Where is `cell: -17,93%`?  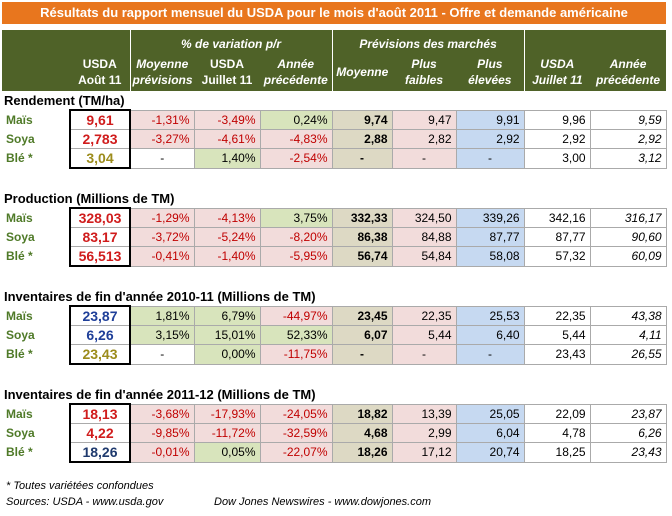
cell: -17,93% is located at coordinates (227, 413).